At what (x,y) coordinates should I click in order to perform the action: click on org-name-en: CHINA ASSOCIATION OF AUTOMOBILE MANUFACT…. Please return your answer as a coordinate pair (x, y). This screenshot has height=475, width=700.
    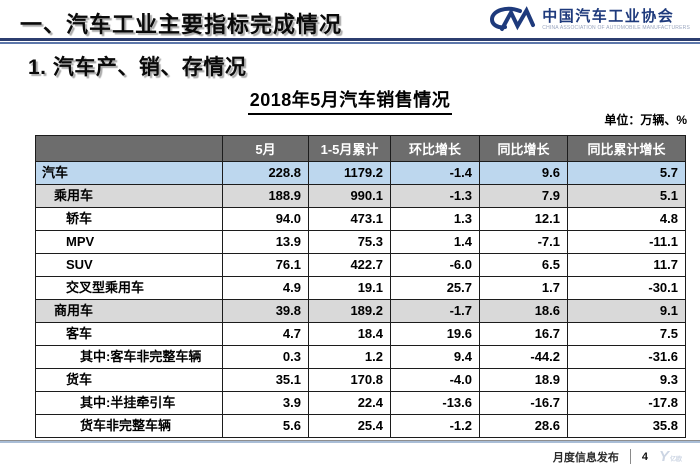
    Looking at the image, I should click on (616, 28).